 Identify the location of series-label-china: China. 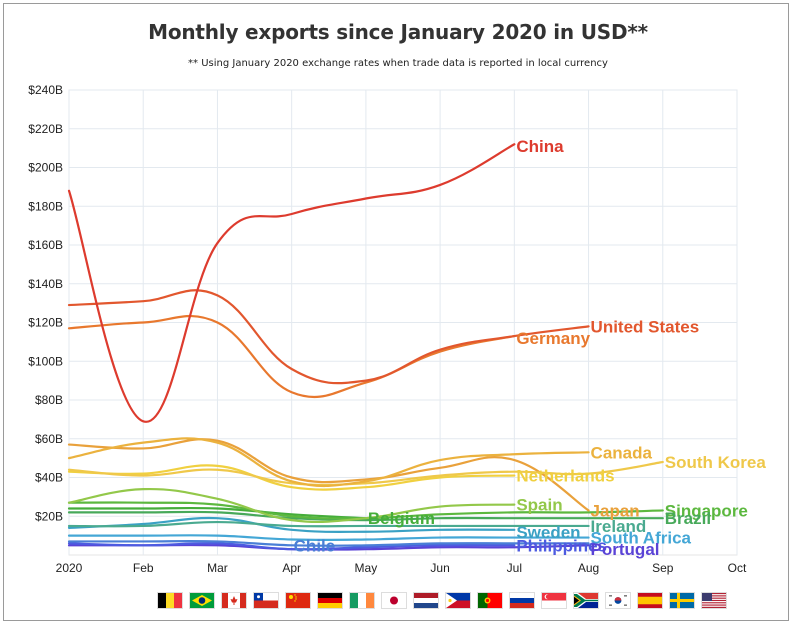
(540, 146).